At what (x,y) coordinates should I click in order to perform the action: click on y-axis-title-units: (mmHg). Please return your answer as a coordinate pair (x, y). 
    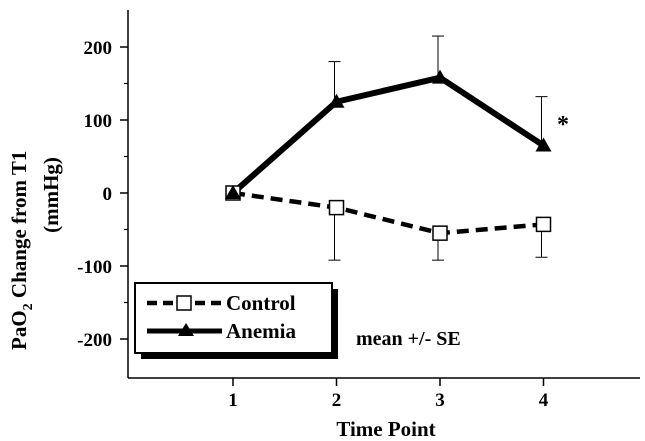
    Looking at the image, I should click on (51, 195).